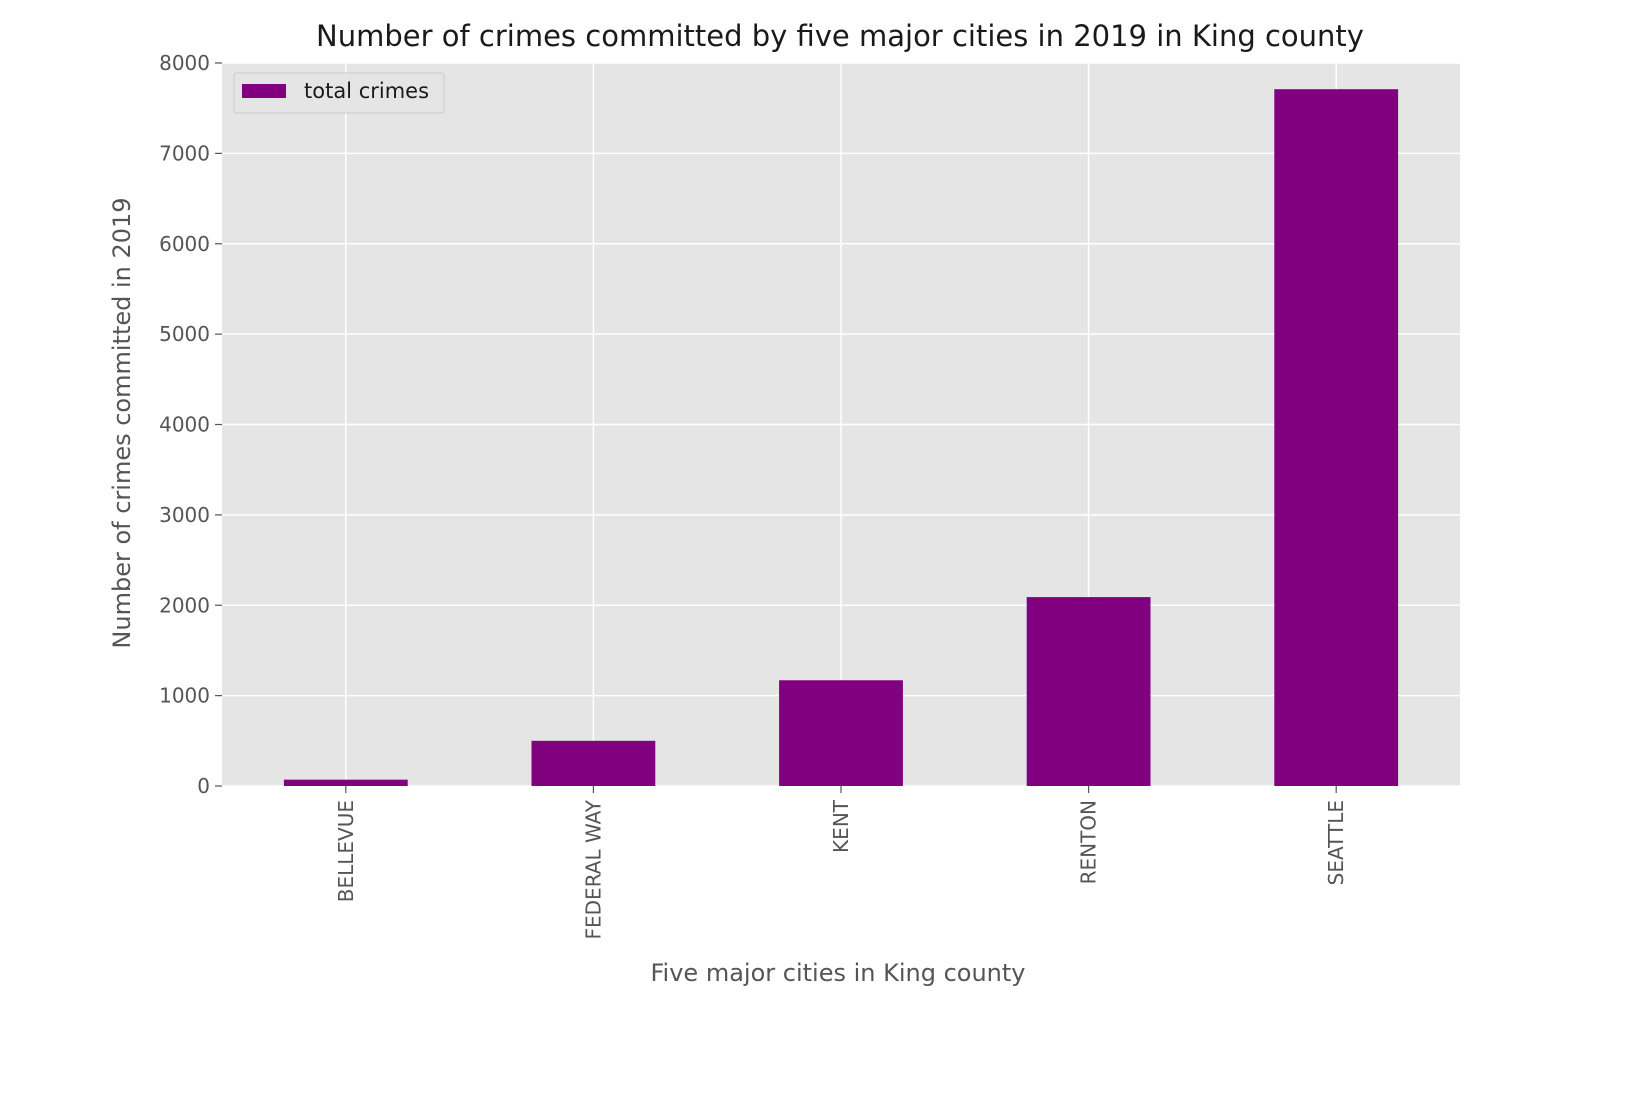 This screenshot has width=1641, height=1098. What do you see at coordinates (184, 515) in the screenshot?
I see `y-tick-label: 3000` at bounding box center [184, 515].